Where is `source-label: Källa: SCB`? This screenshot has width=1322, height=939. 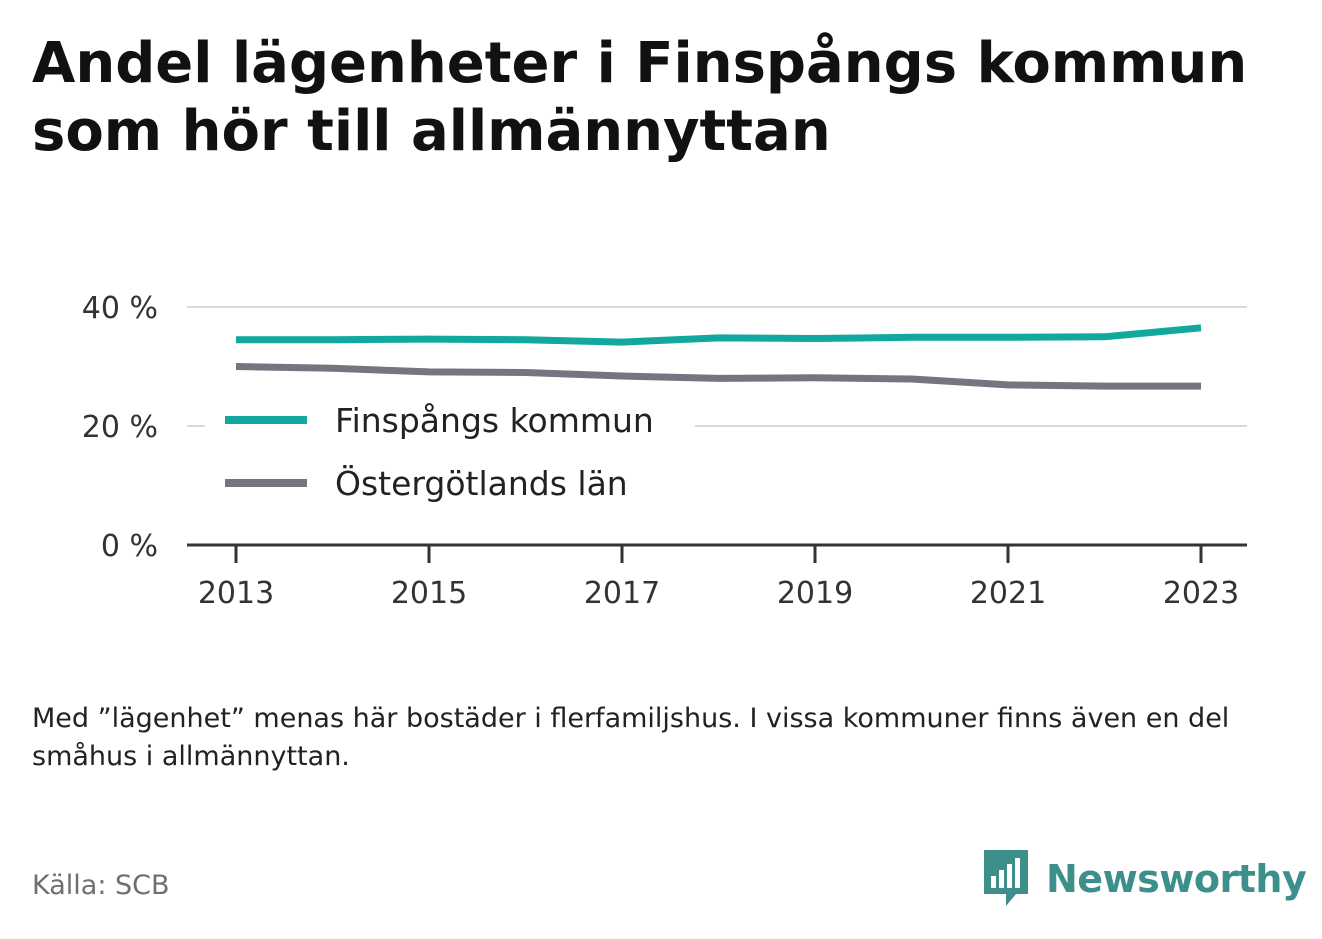 source-label: Källa: SCB is located at coordinates (101, 885).